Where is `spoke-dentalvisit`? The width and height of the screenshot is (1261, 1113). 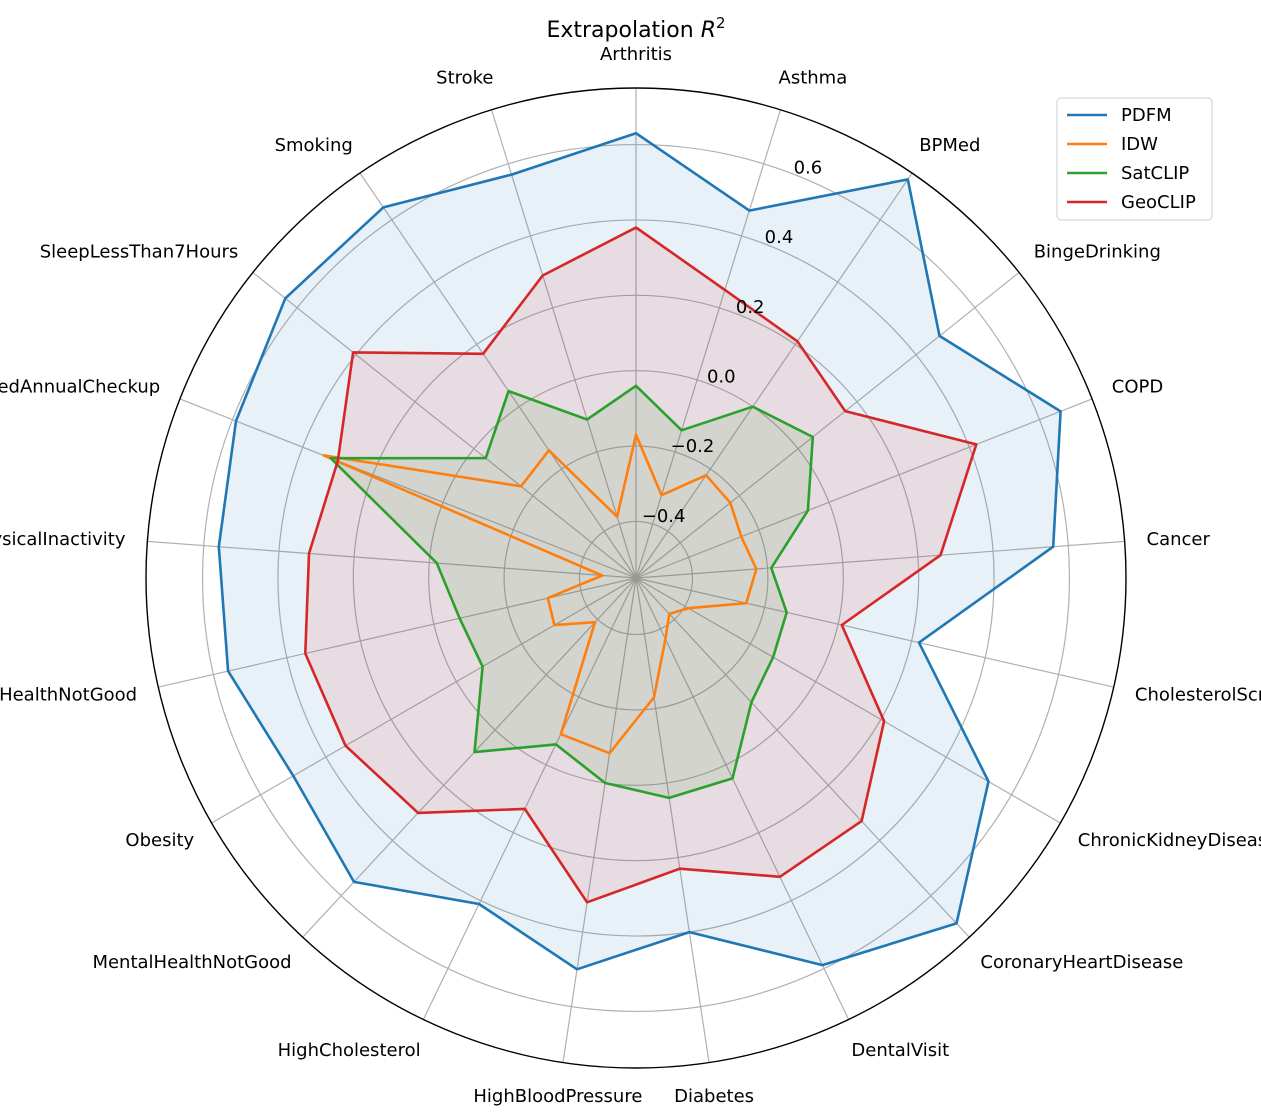 spoke-dentalvisit is located at coordinates (742, 798).